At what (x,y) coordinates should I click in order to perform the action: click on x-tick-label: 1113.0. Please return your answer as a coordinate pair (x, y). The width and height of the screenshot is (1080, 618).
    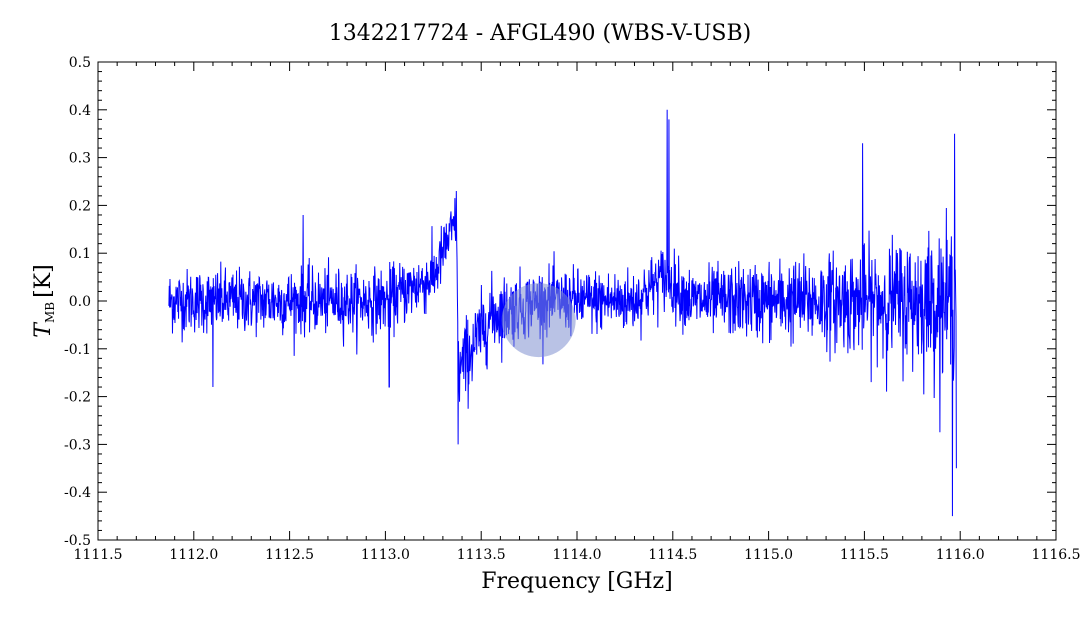
    Looking at the image, I should click on (385, 555).